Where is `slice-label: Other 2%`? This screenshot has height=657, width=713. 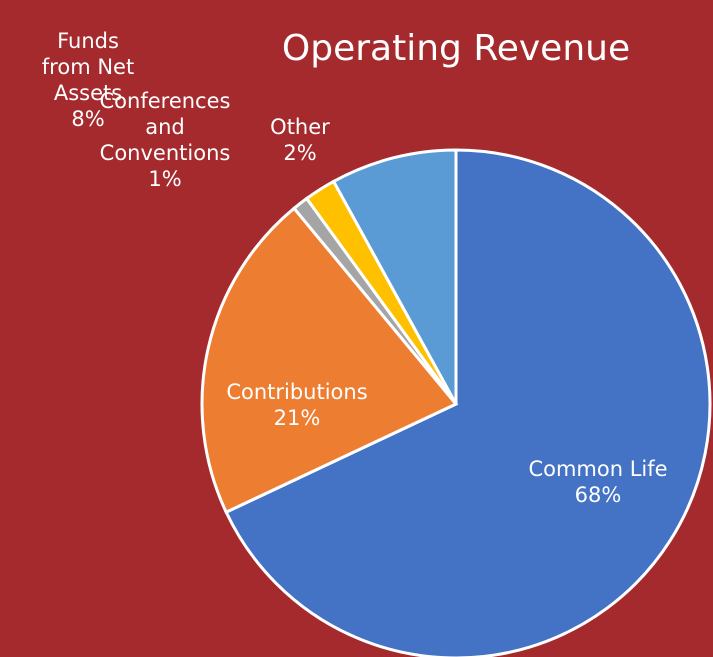 slice-label: Other 2% is located at coordinates (300, 140).